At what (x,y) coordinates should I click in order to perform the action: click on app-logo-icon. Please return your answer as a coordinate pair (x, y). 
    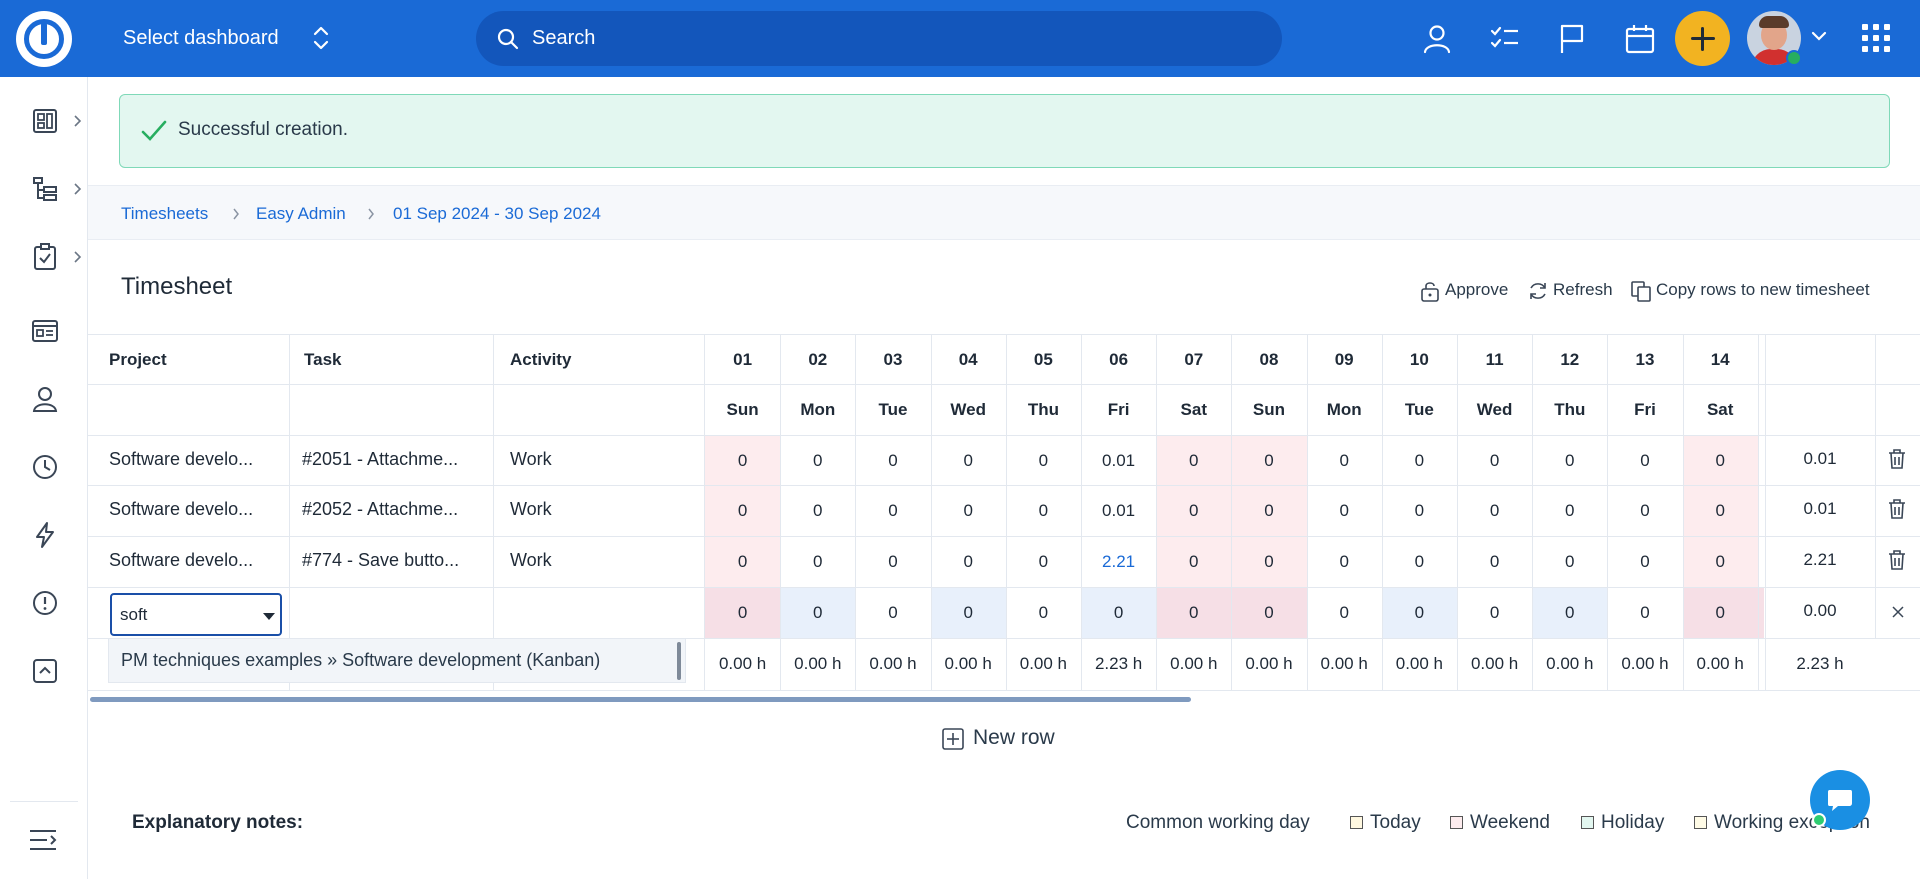
    Looking at the image, I should click on (44, 39).